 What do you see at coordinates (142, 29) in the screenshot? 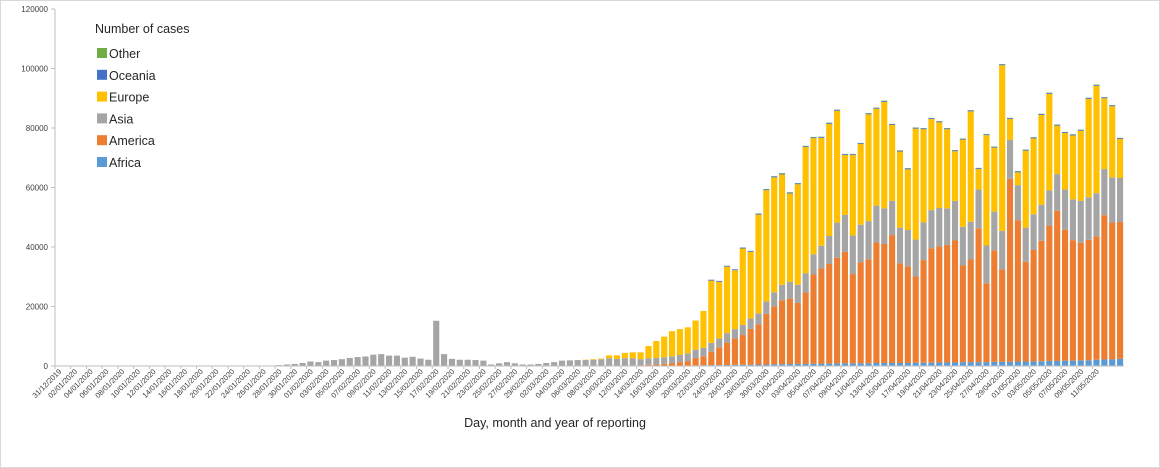
I see `legend-title: Number of cases` at bounding box center [142, 29].